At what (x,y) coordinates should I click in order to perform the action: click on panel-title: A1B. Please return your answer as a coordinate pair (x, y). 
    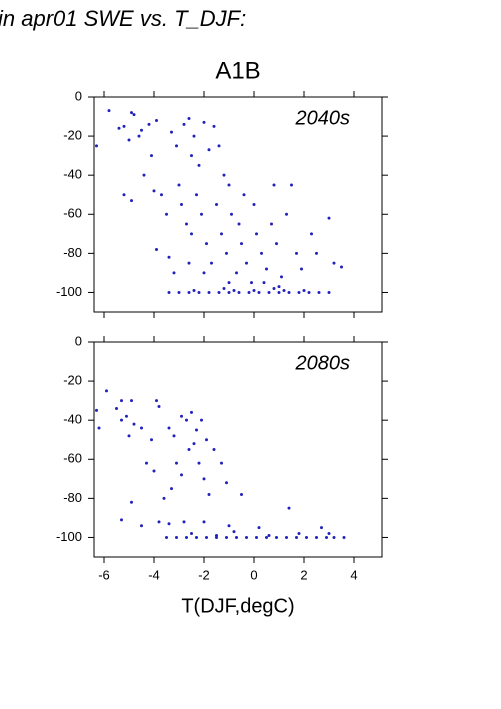
    Looking at the image, I should click on (237, 70).